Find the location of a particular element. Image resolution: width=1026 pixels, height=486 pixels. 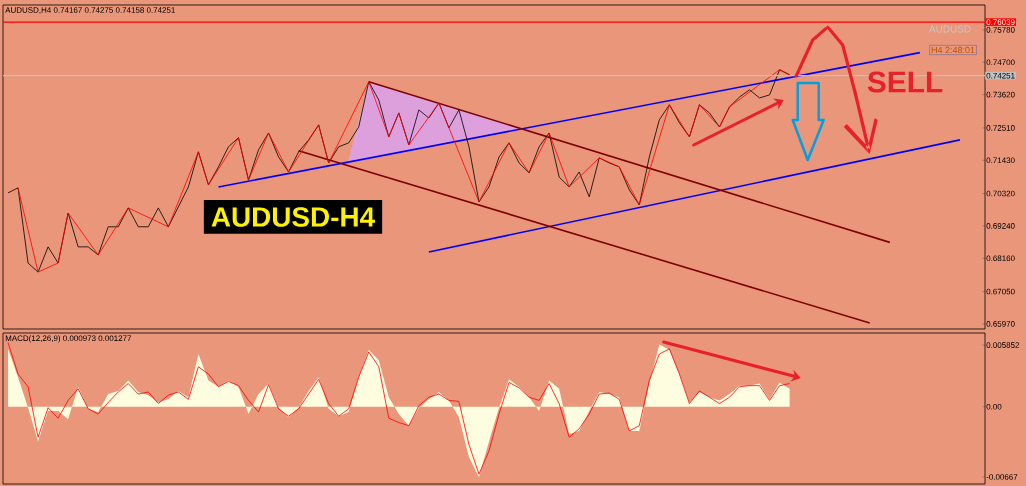

annotation: AUDUSD-H4 is located at coordinates (293, 217).